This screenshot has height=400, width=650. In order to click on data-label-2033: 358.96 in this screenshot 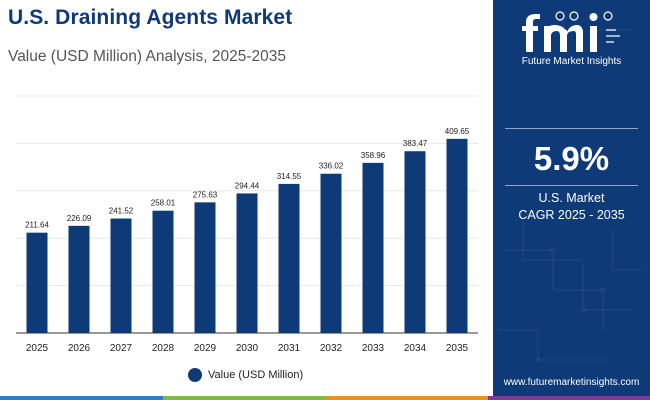, I will do `click(373, 155)`.